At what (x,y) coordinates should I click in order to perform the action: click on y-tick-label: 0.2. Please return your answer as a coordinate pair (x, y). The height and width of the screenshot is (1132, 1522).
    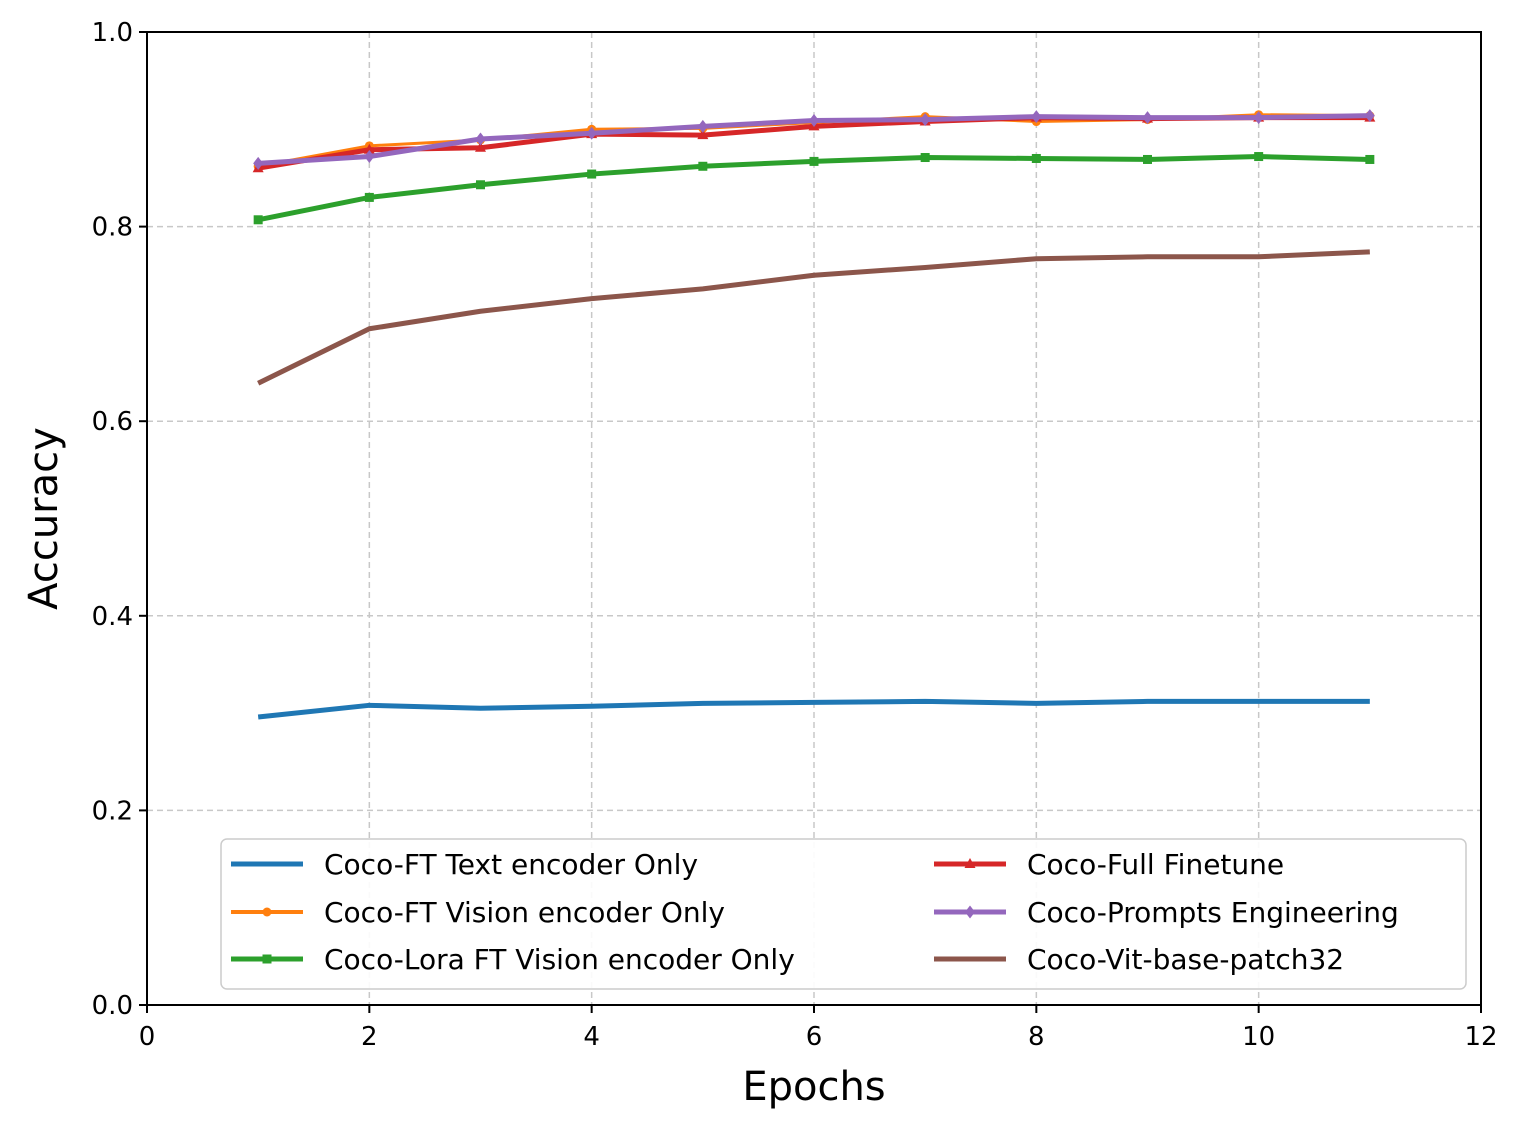
    Looking at the image, I should click on (112, 811).